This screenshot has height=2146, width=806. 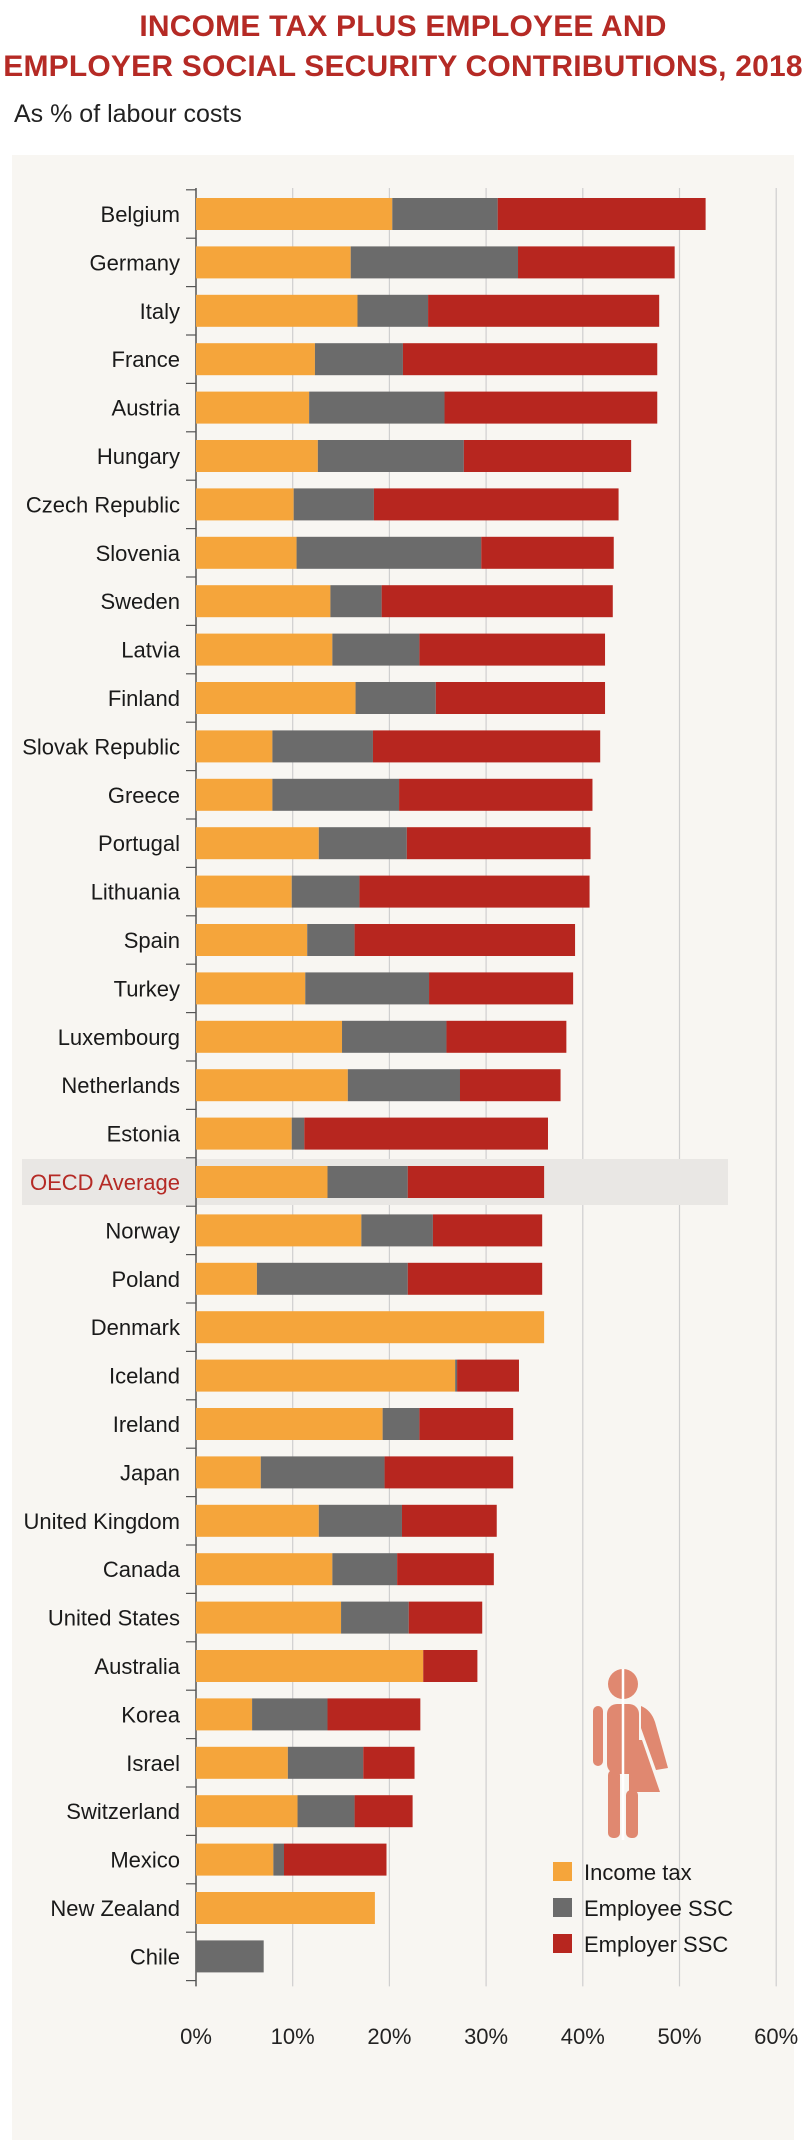 I want to click on bar-italy-income-tax, so click(x=277, y=310).